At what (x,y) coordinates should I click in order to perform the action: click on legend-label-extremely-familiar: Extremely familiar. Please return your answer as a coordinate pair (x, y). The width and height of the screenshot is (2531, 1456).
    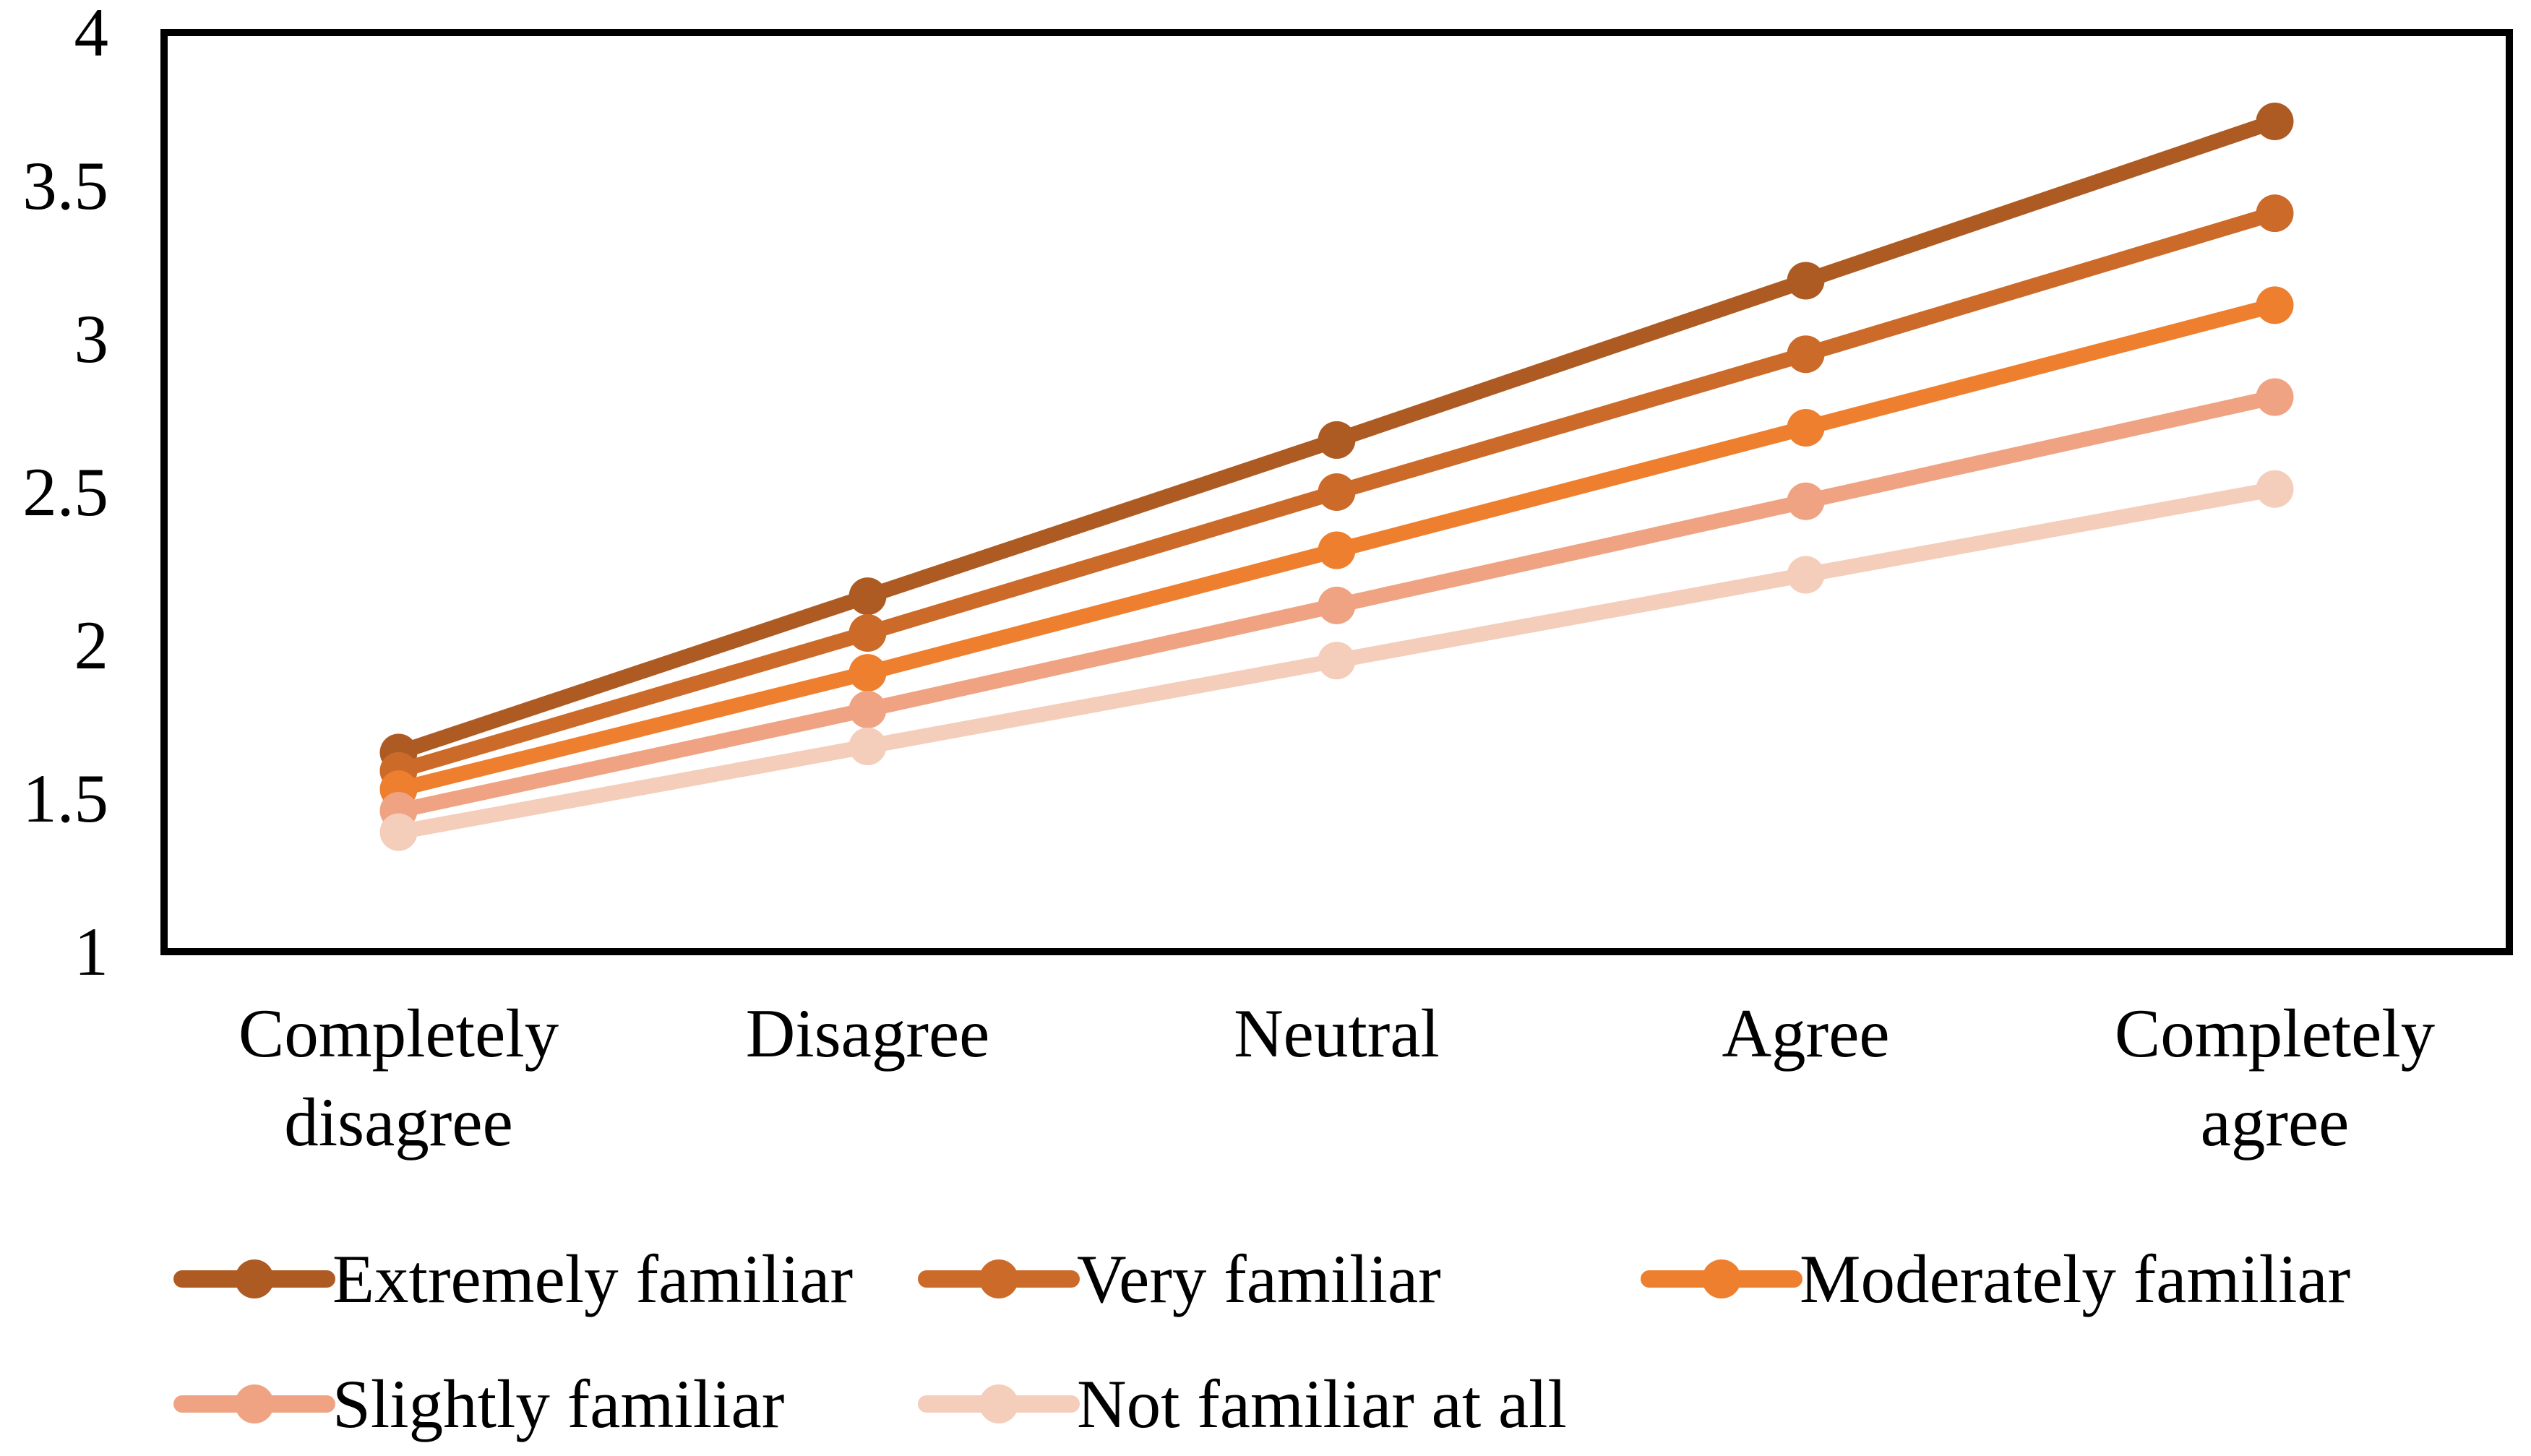
    Looking at the image, I should click on (592, 1279).